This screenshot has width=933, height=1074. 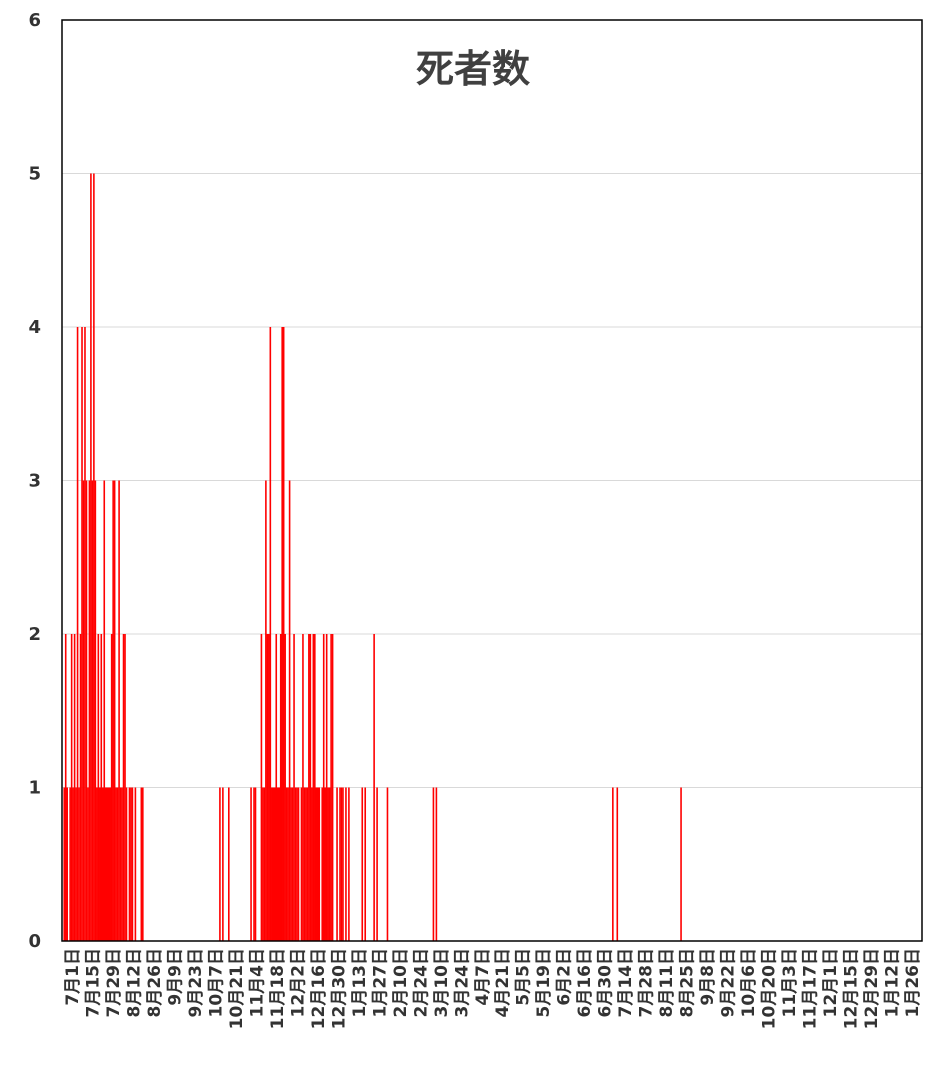 I want to click on x-tick-label: 7月28日, so click(x=647, y=983).